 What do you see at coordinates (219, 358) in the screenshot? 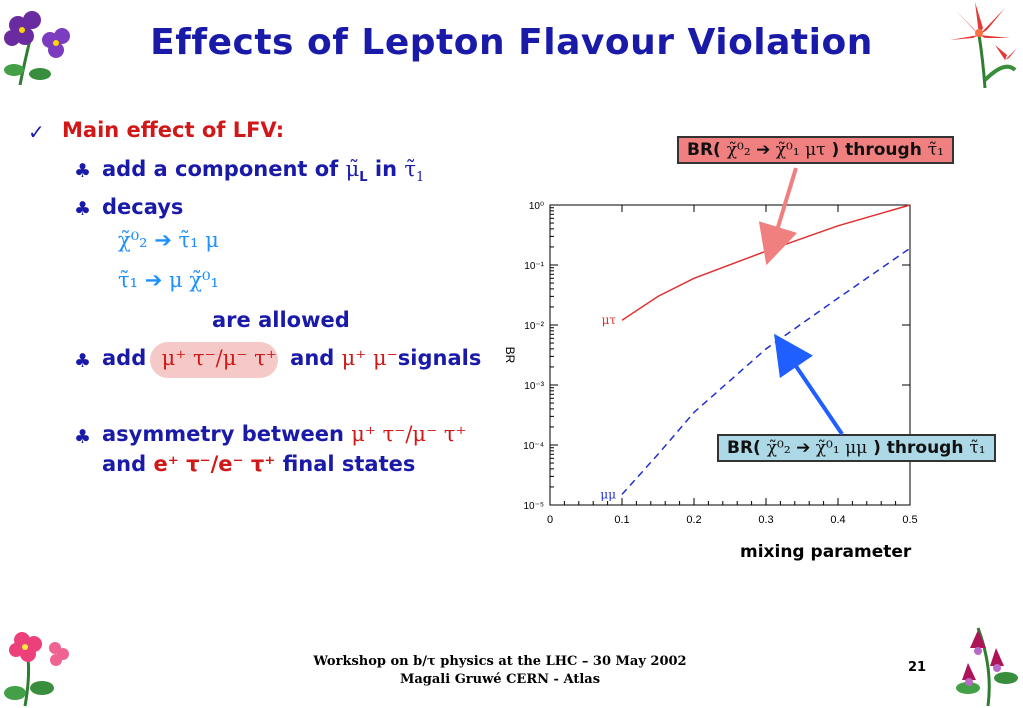
I see `mu-tau-signals: μ⁺ τ⁻/μ⁻ τ⁺` at bounding box center [219, 358].